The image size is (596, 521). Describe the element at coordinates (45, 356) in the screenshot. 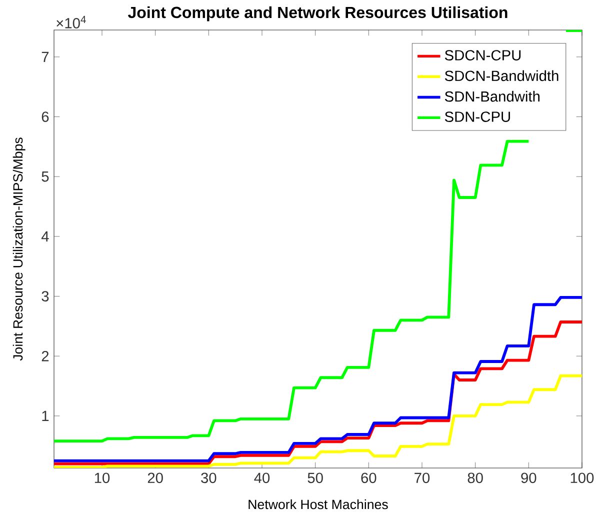

I see `y-tick-label: 2` at that location.